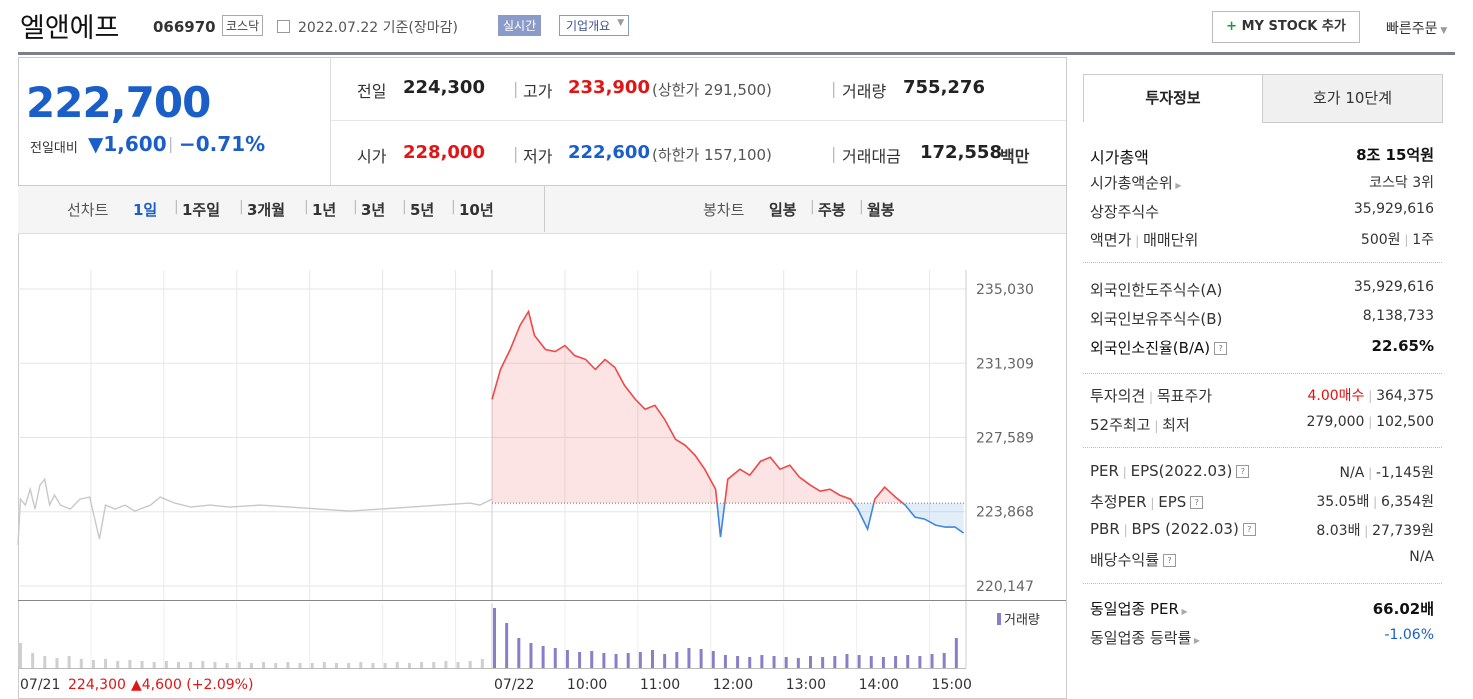  What do you see at coordinates (1262, 185) in the screenshot?
I see `info-row: 시가총액순위 ▶ 코스닥 3위` at bounding box center [1262, 185].